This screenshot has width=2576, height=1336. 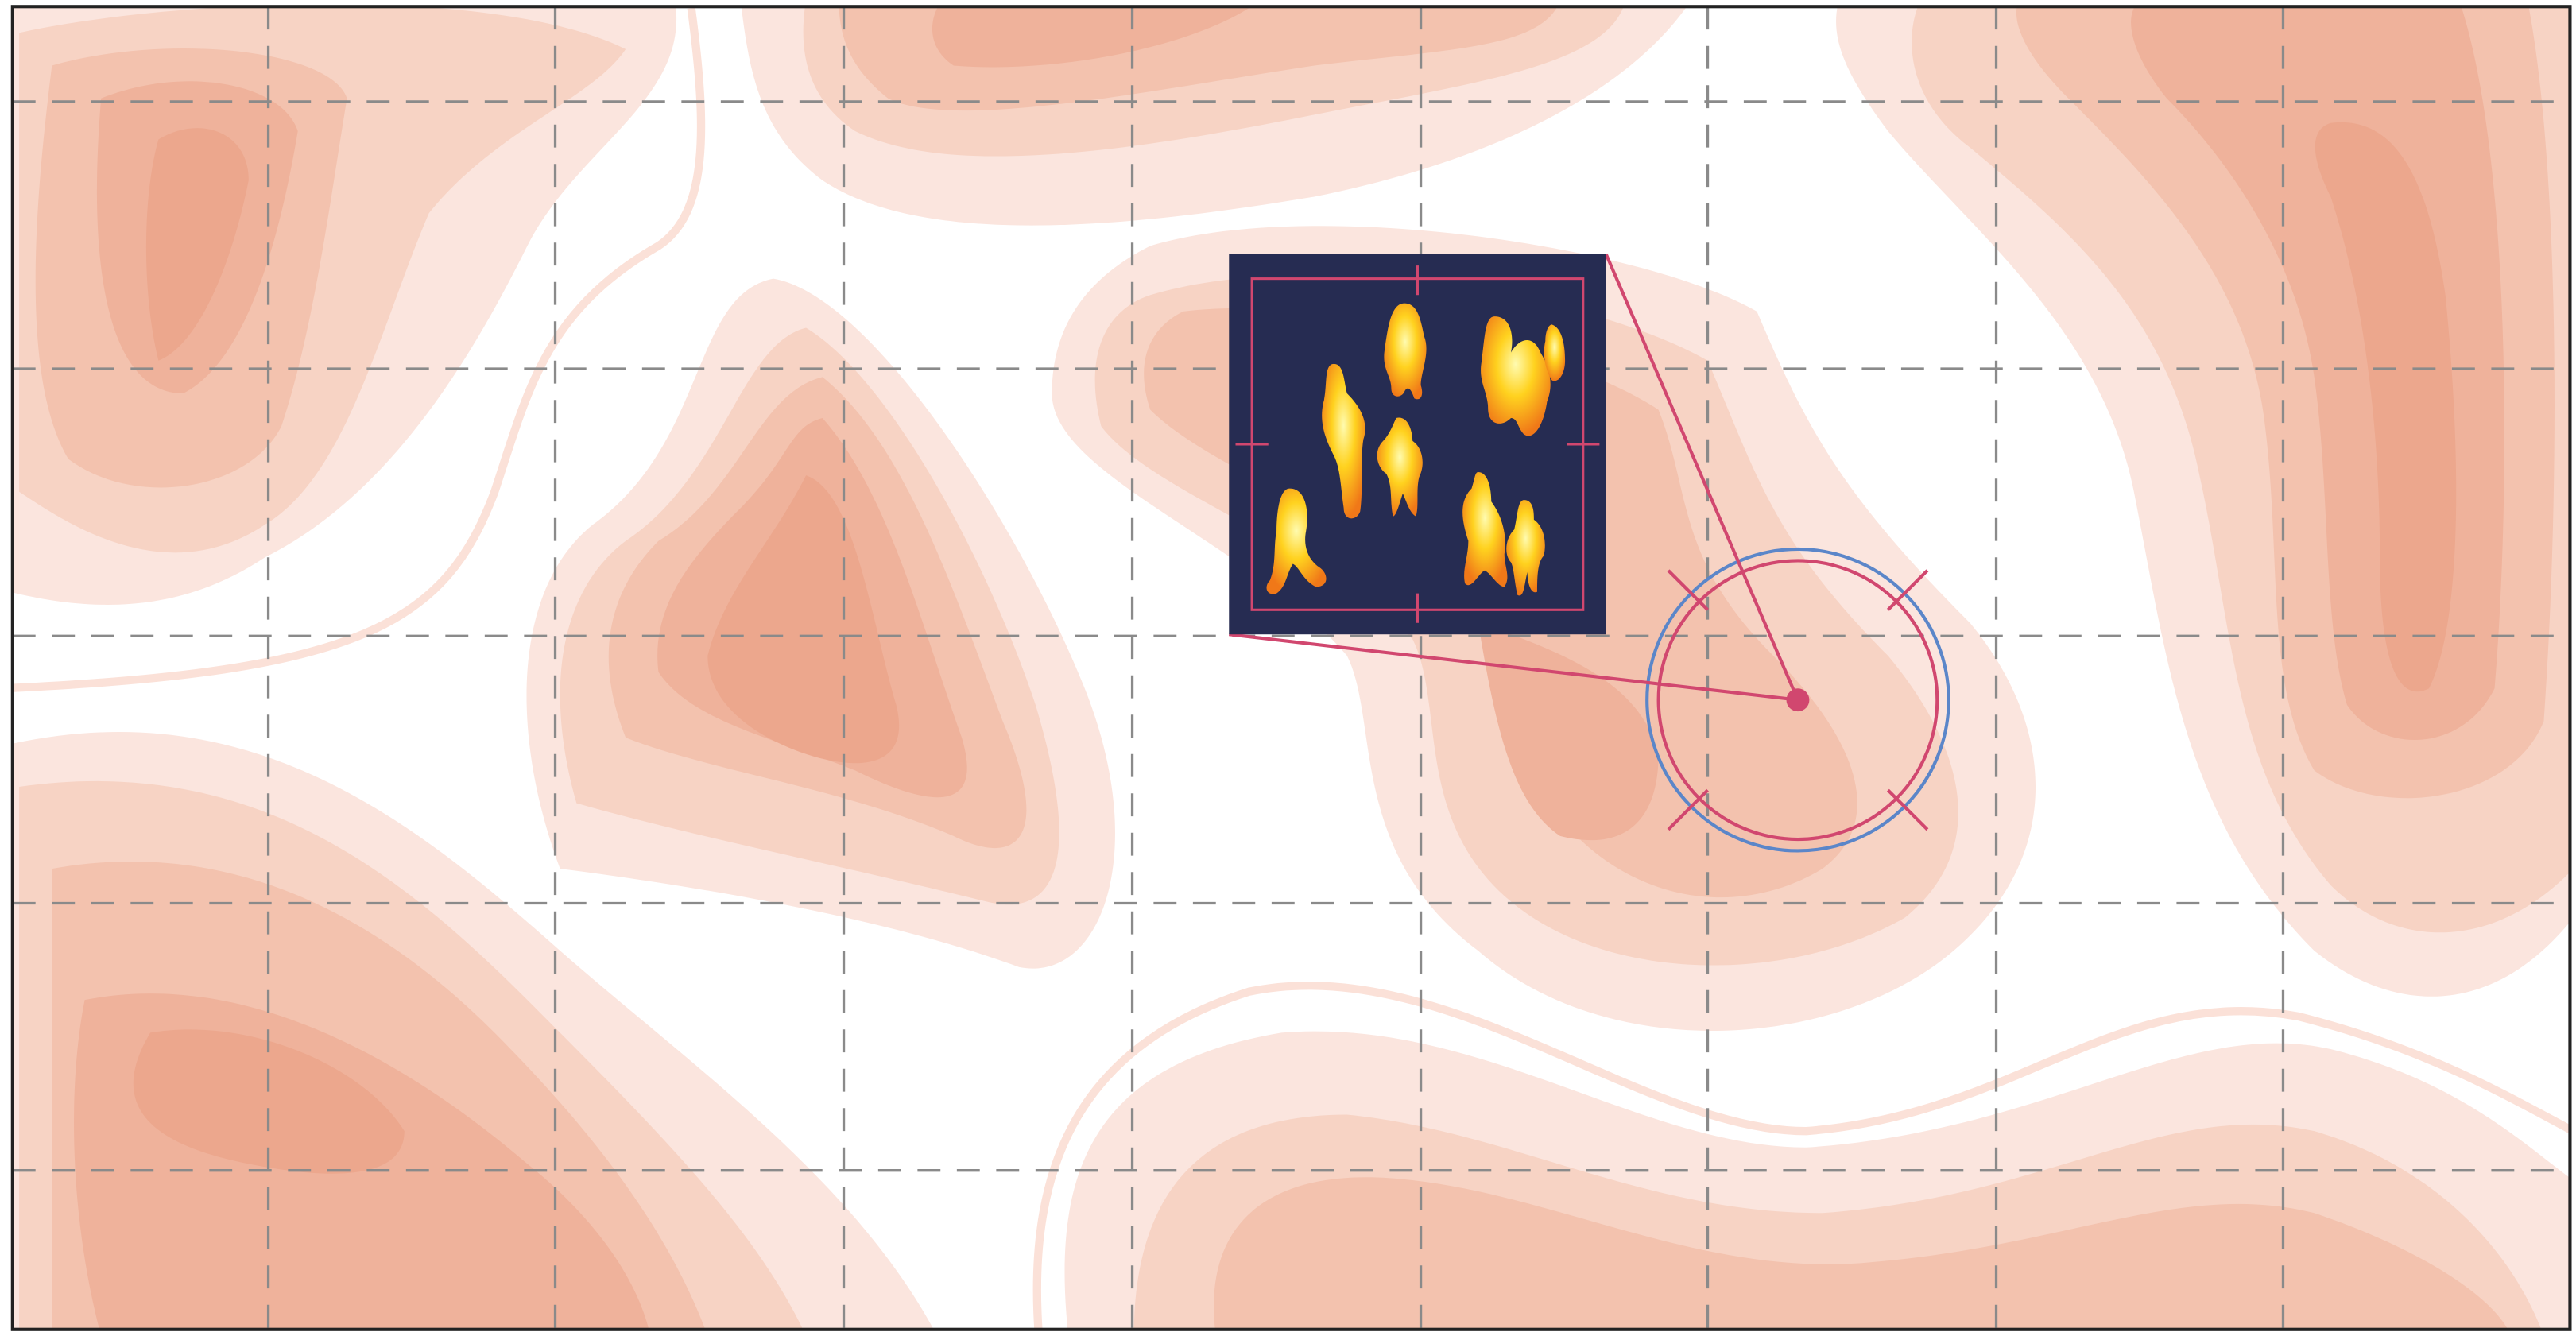 I want to click on ring-ticks, so click(x=1798, y=700).